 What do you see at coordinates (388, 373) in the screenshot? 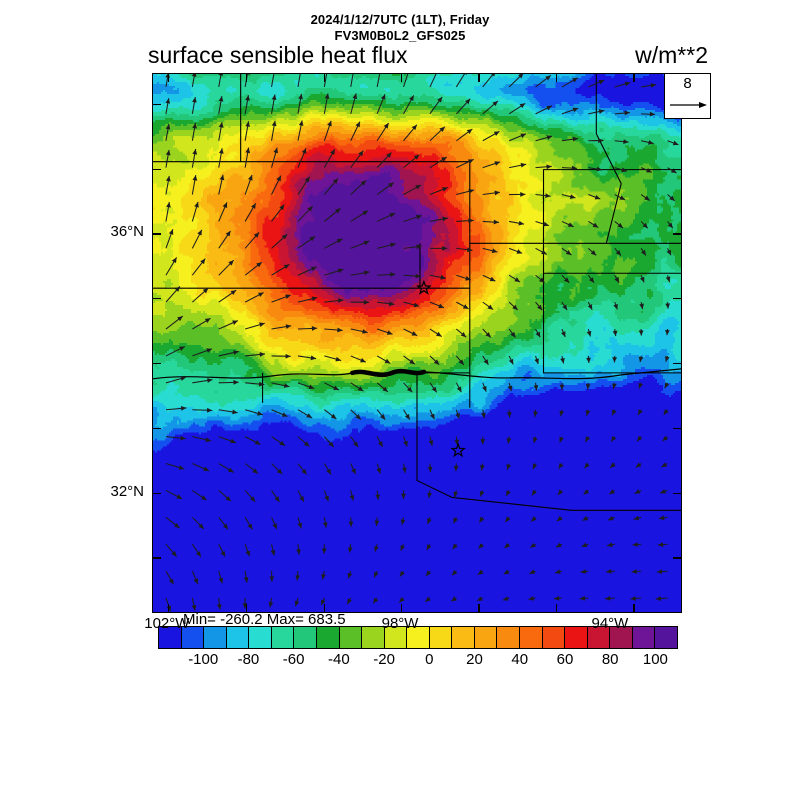
I see `lake-feature` at bounding box center [388, 373].